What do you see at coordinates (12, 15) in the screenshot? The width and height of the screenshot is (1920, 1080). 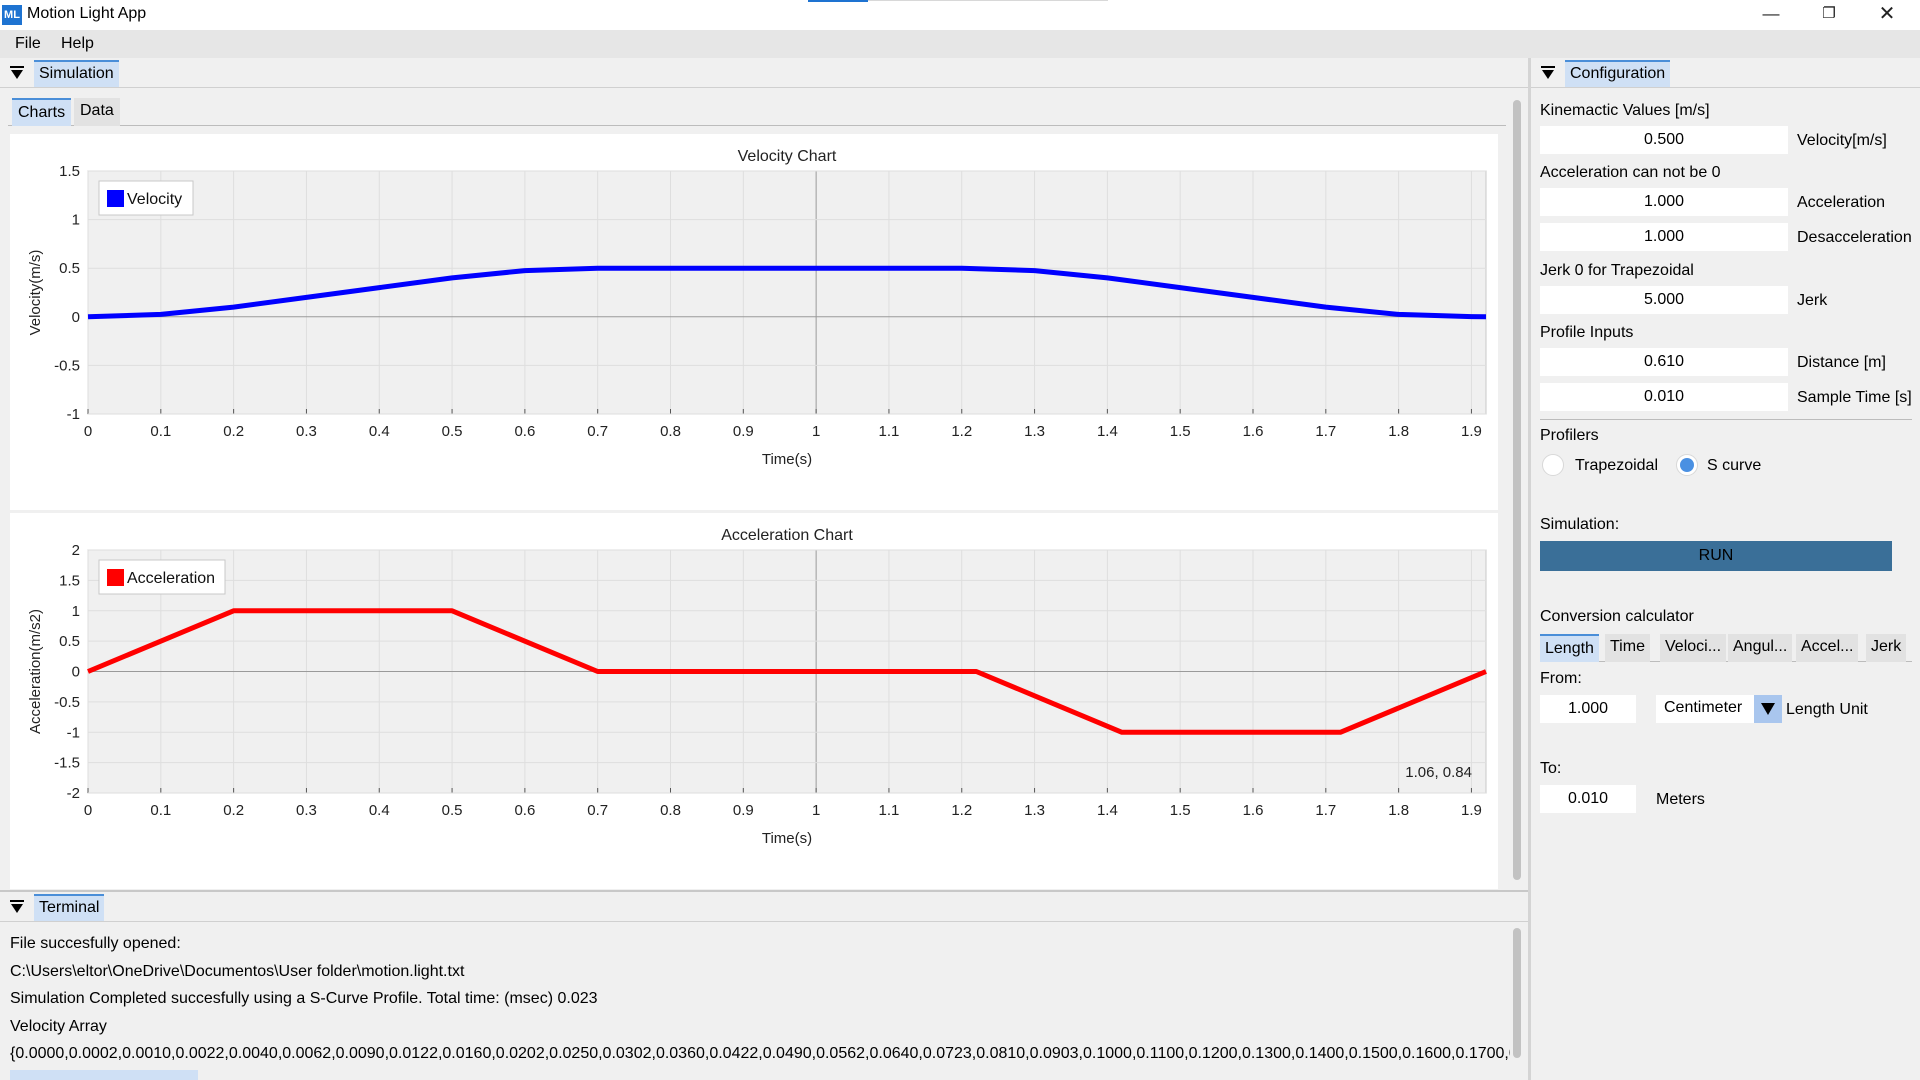 I see `app-logo-icon: ML` at bounding box center [12, 15].